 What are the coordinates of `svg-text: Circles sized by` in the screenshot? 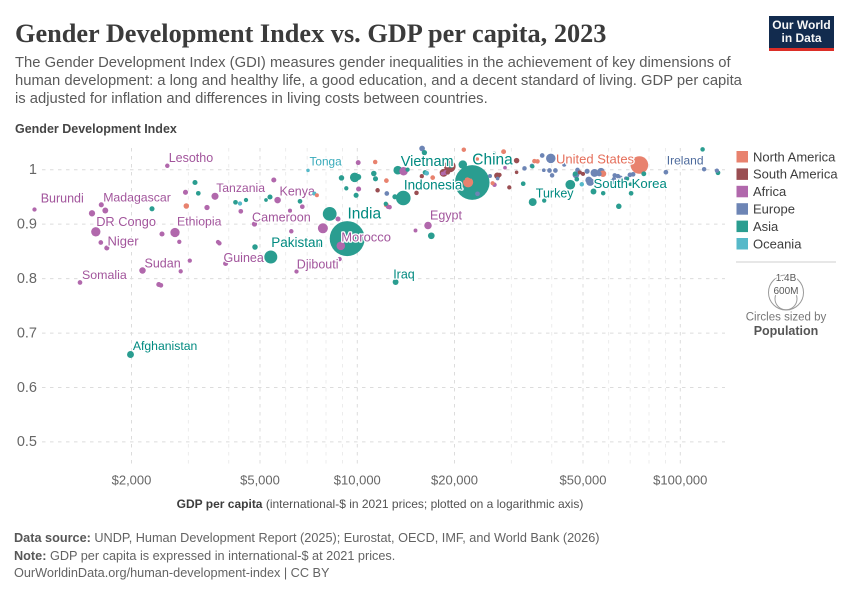 It's located at (786, 318).